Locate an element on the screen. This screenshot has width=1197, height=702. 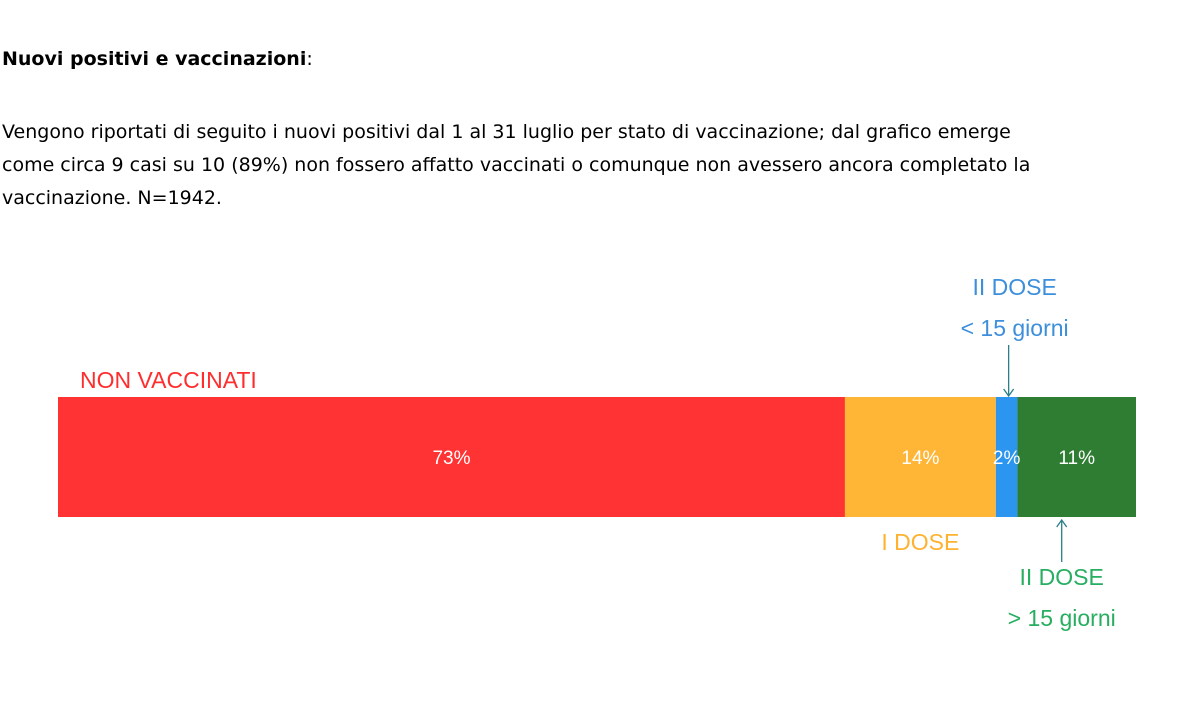
arrow-segment-4-head is located at coordinates (1062, 523).